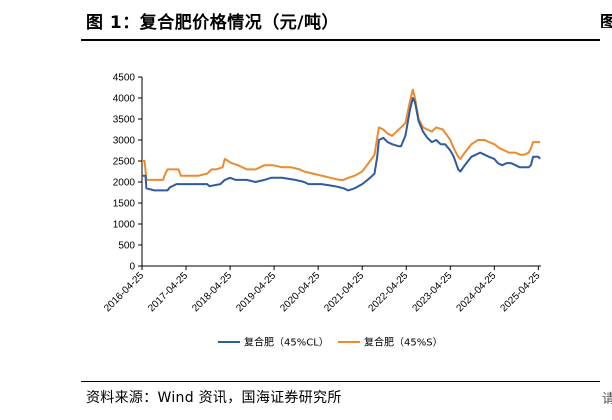 The image size is (612, 420). What do you see at coordinates (124, 99) in the screenshot?
I see `y-tick-label: 4000` at bounding box center [124, 99].